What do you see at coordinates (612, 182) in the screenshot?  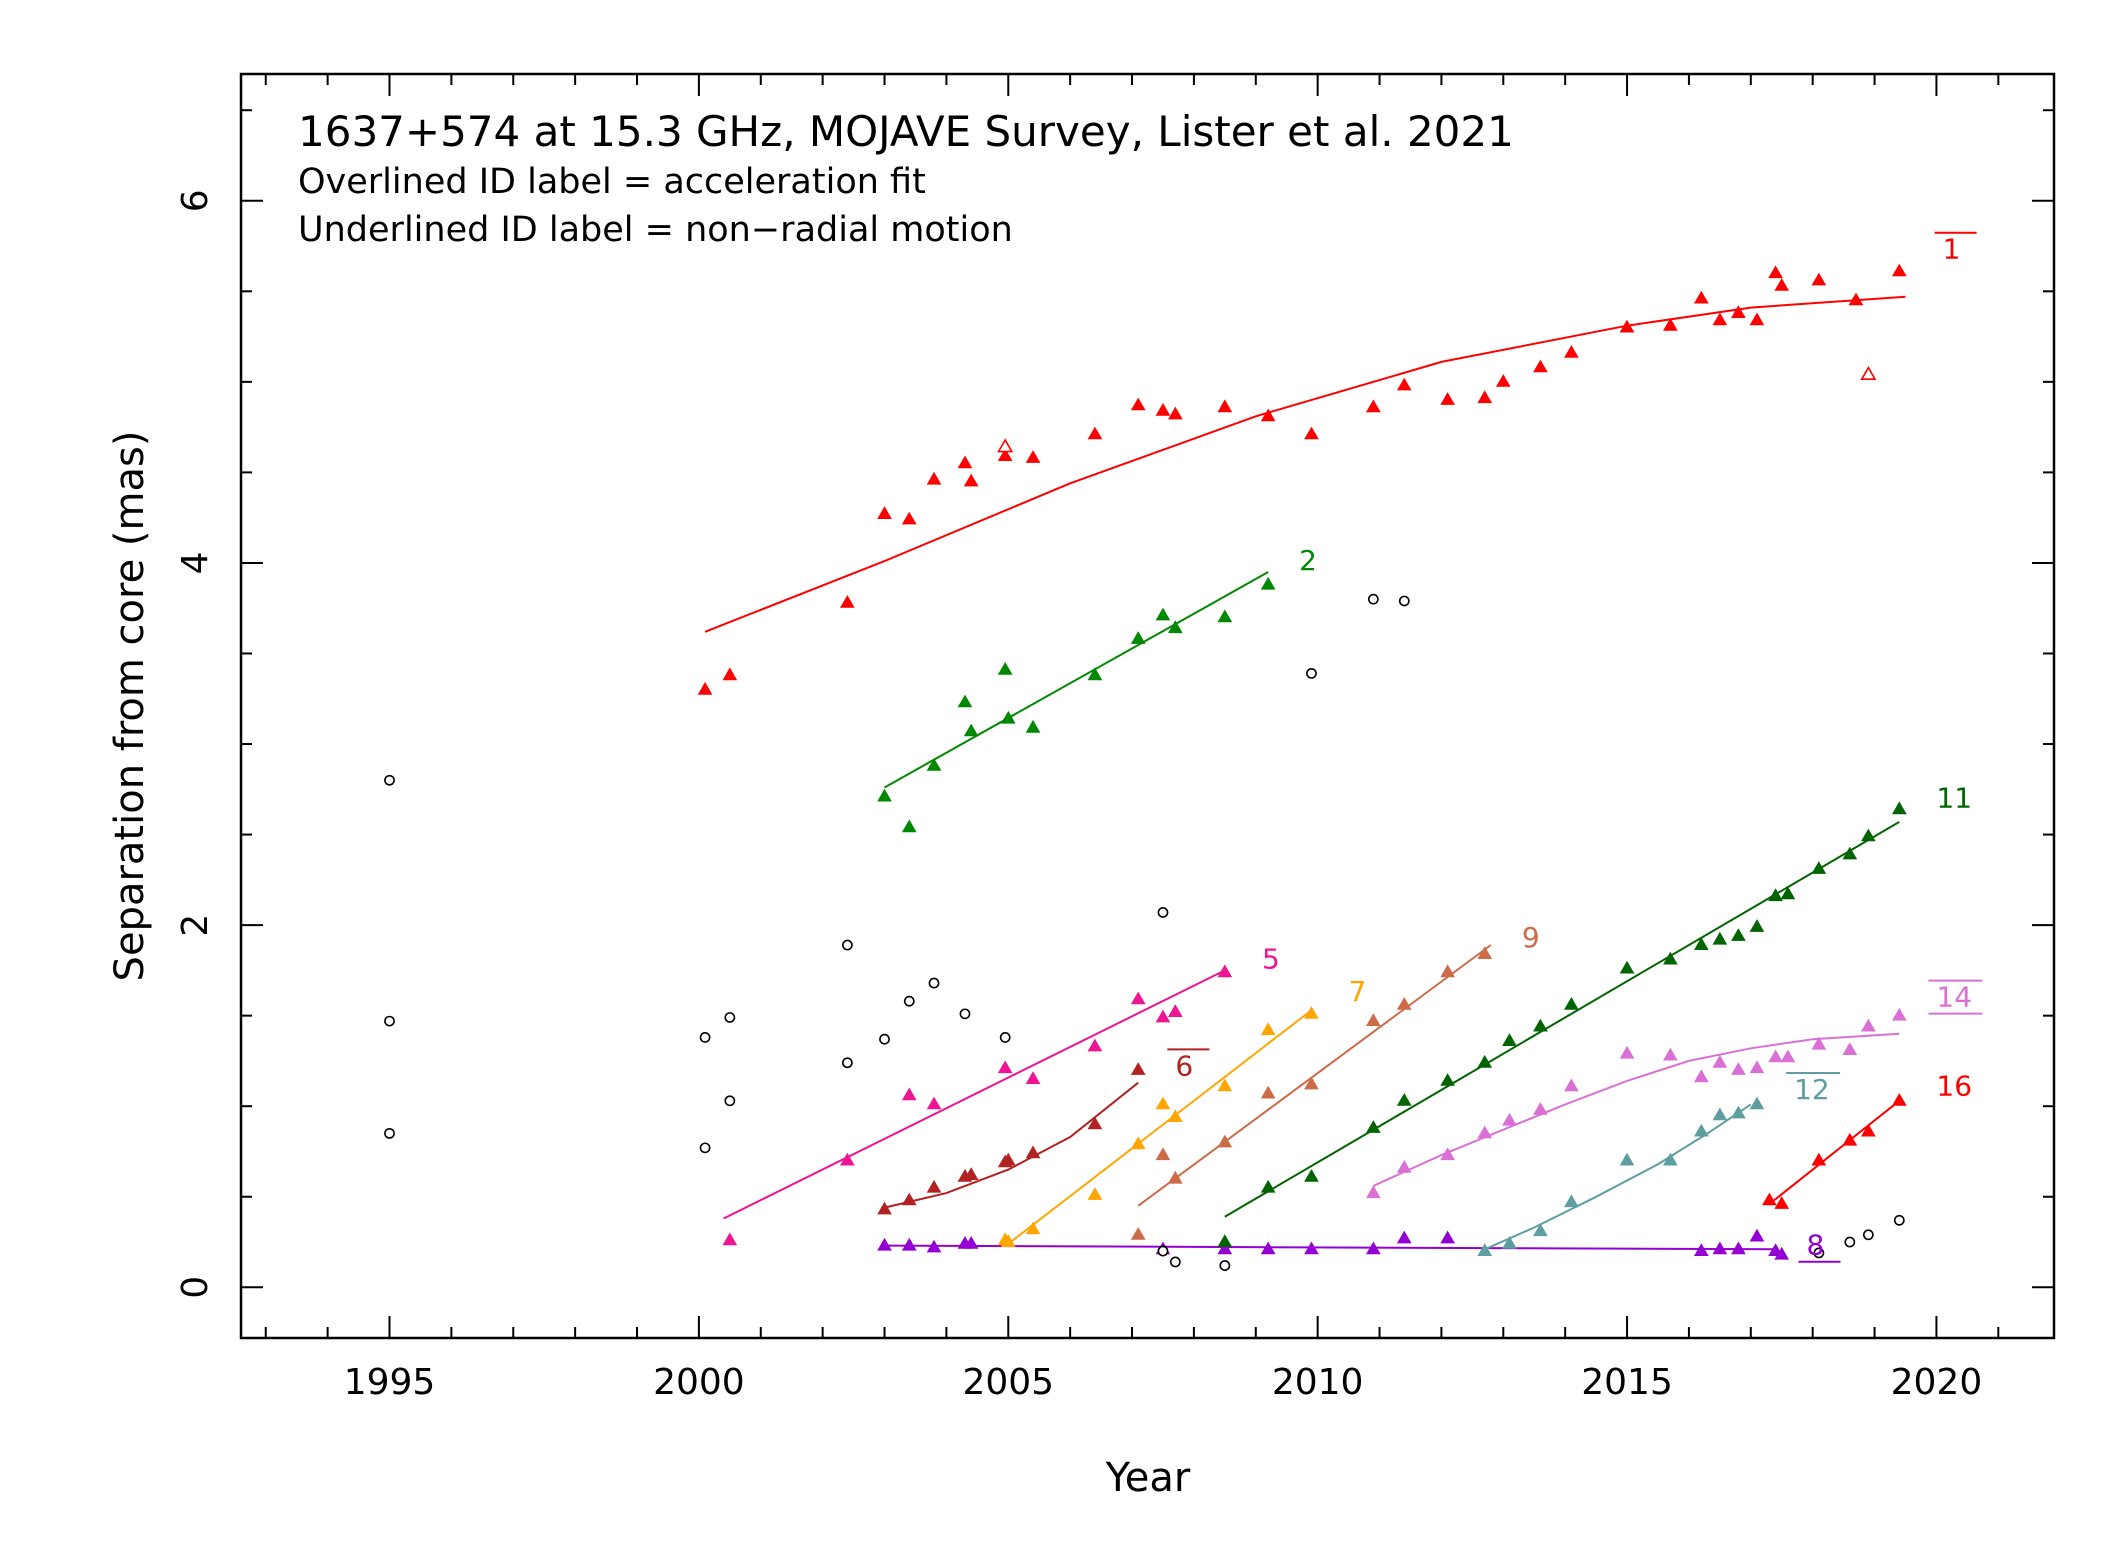 I see `chart-subtitle-1: Overlined ID label = acceleration fit` at bounding box center [612, 182].